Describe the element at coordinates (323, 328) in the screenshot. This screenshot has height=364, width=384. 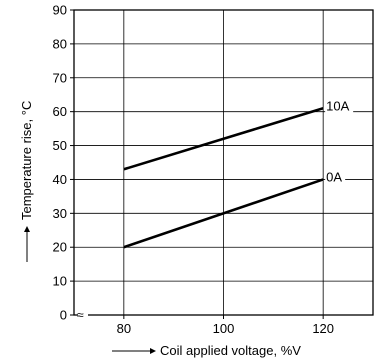
I see `x-tick-label-120: 120` at that location.